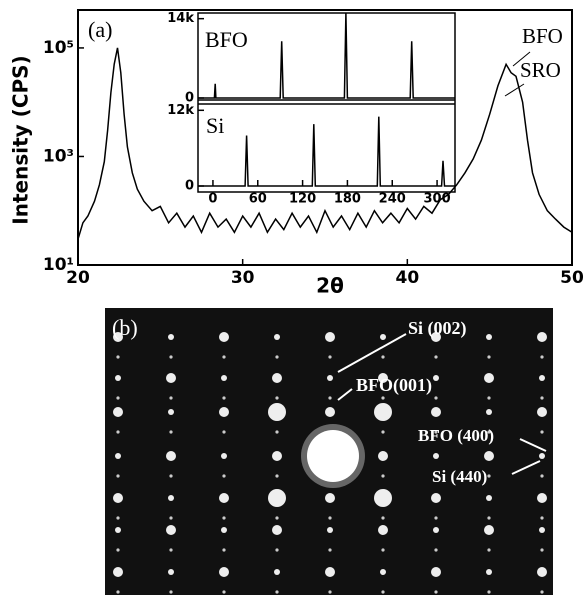 This screenshot has width=587, height=600. Describe the element at coordinates (212, 199) in the screenshot. I see `x-tick-label: 0` at that location.